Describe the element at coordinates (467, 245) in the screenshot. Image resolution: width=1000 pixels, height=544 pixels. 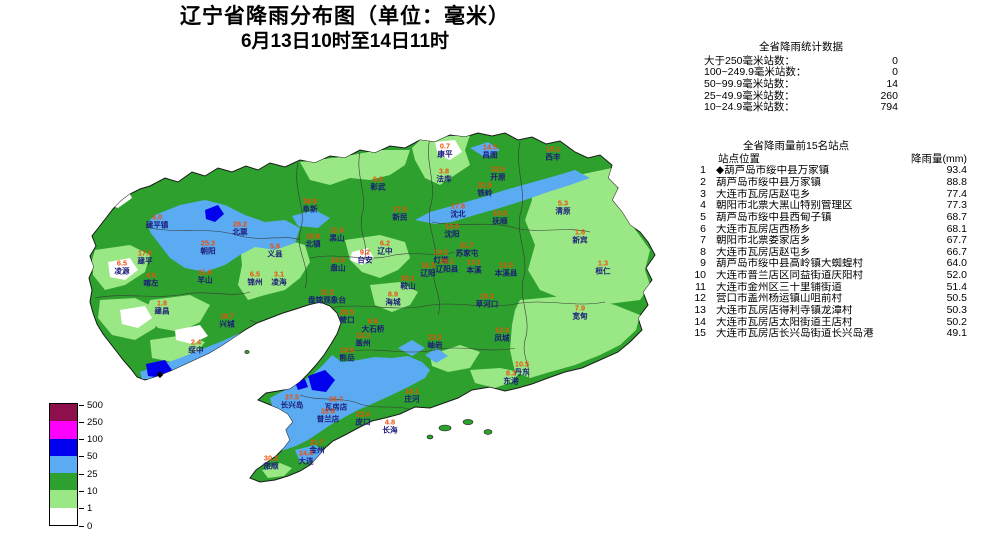
I see `station-value: 21.7` at that location.